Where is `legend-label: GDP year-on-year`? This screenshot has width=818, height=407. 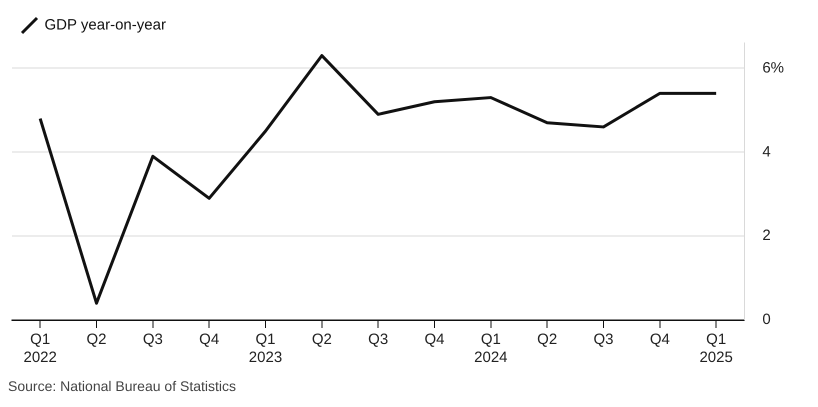 legend-label: GDP year-on-year is located at coordinates (105, 25).